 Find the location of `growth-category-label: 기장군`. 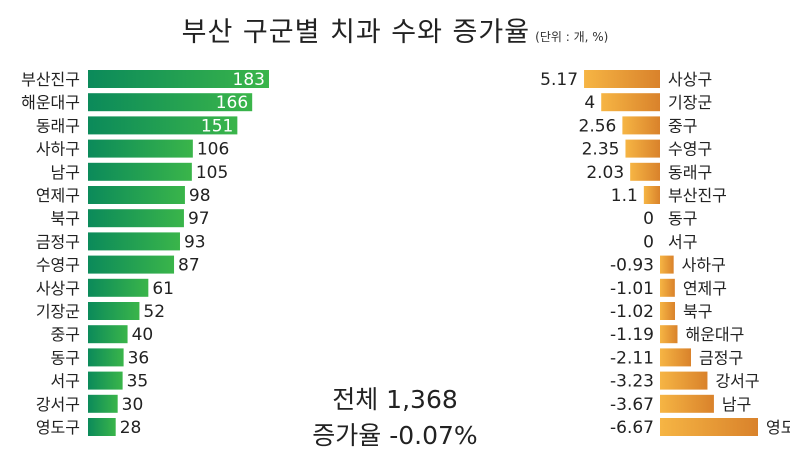

growth-category-label: 기장군 is located at coordinates (690, 102).